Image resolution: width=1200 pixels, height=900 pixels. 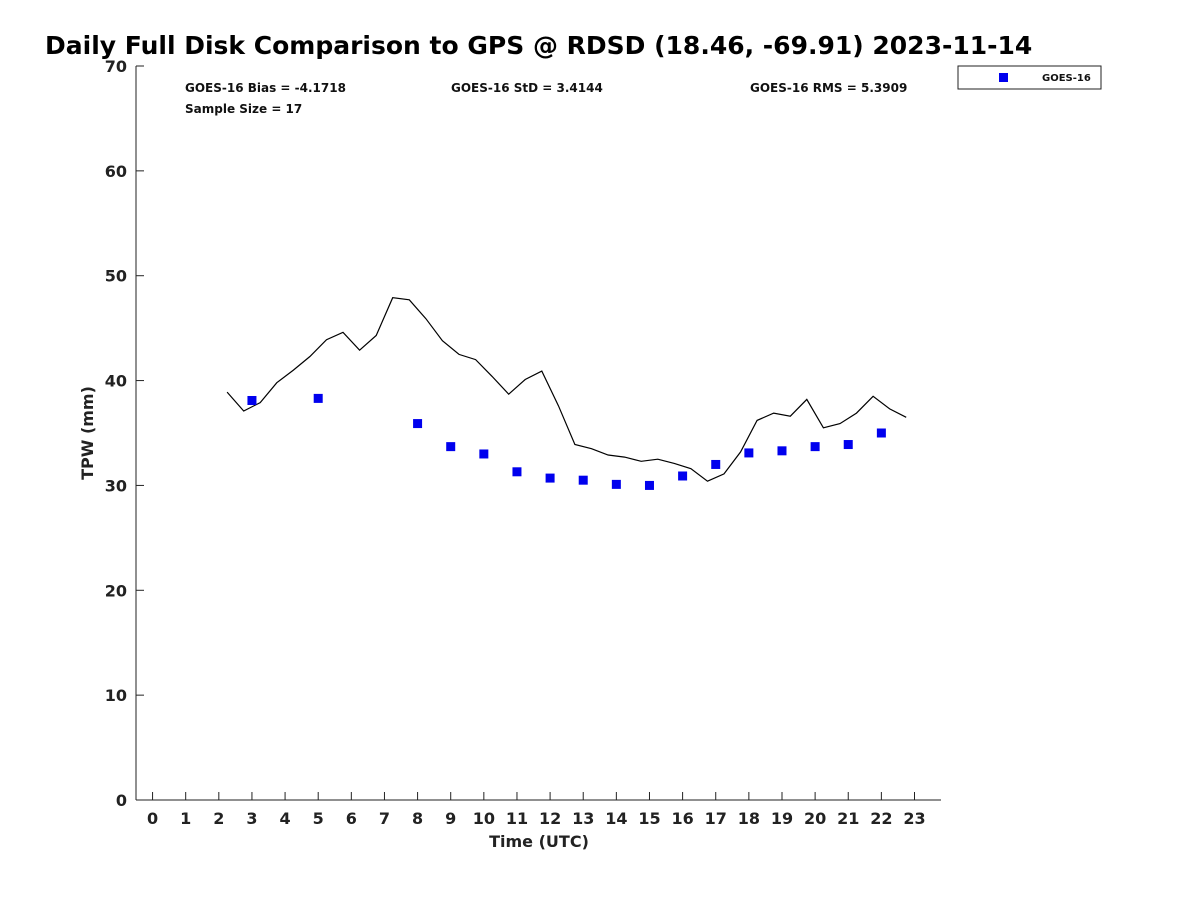 What do you see at coordinates (649, 818) in the screenshot?
I see `x-tick-label: 15` at bounding box center [649, 818].